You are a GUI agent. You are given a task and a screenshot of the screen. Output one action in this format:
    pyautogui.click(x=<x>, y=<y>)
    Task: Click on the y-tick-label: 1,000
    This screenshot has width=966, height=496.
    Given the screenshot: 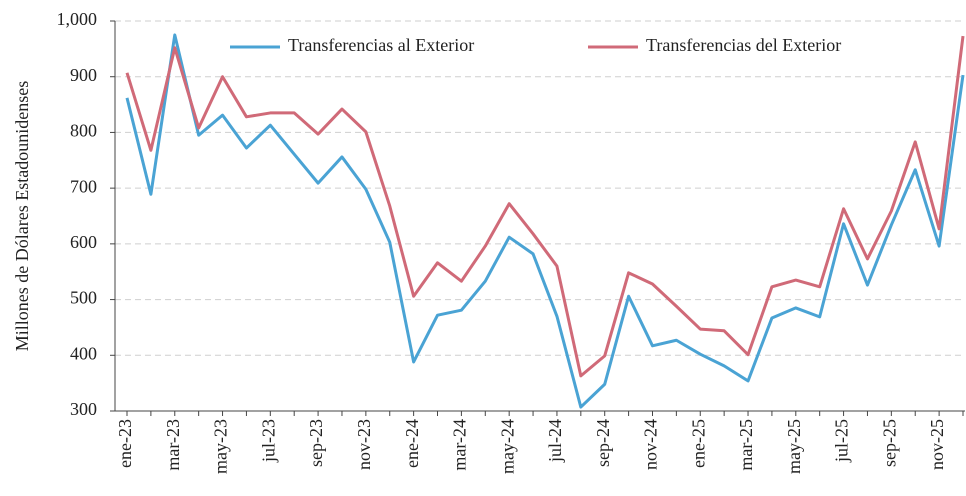 What is the action you would take?
    pyautogui.click(x=77, y=19)
    